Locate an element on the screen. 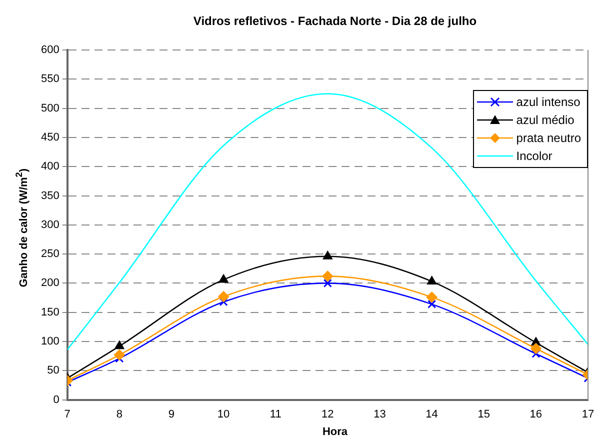  x-tick-label: 10 is located at coordinates (223, 414).